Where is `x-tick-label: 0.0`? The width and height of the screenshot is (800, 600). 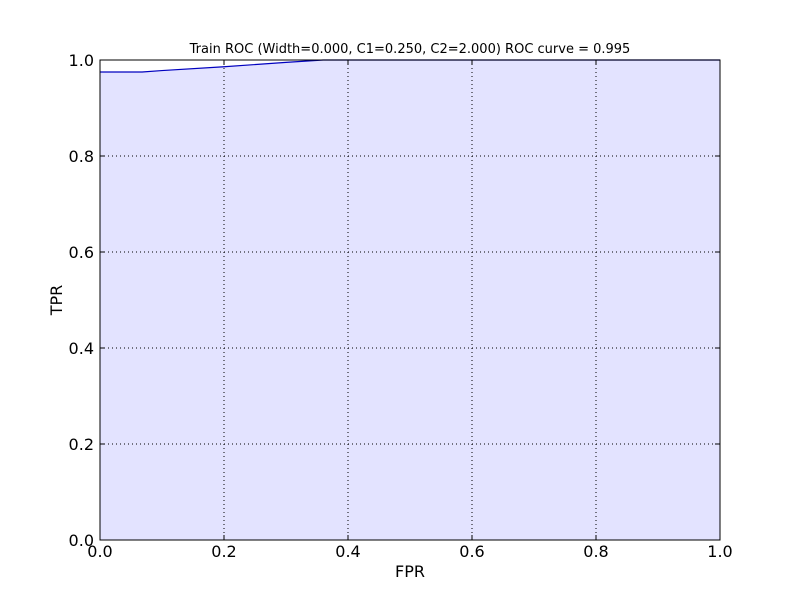 x-tick-label: 0.0 is located at coordinates (99, 551).